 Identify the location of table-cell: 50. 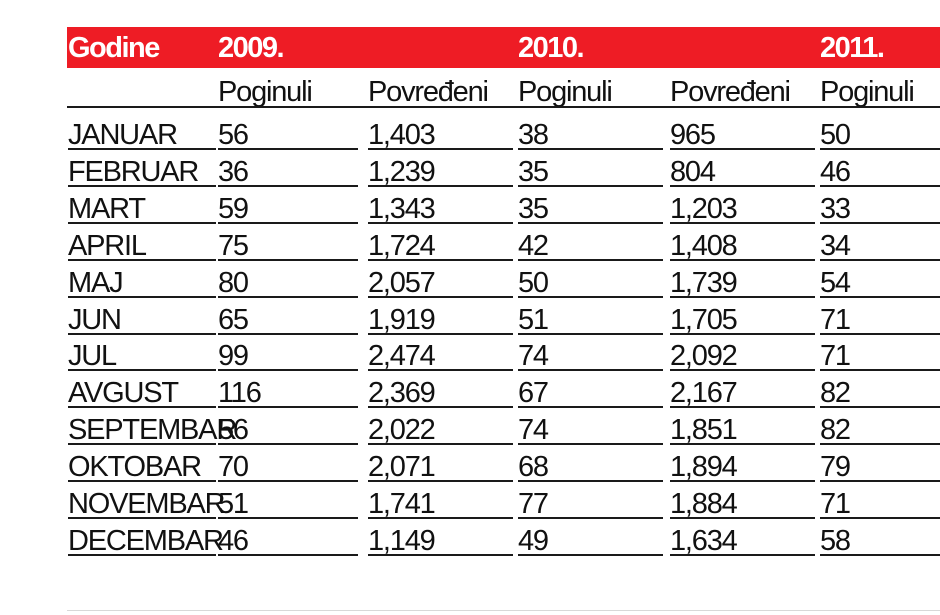
(835, 135).